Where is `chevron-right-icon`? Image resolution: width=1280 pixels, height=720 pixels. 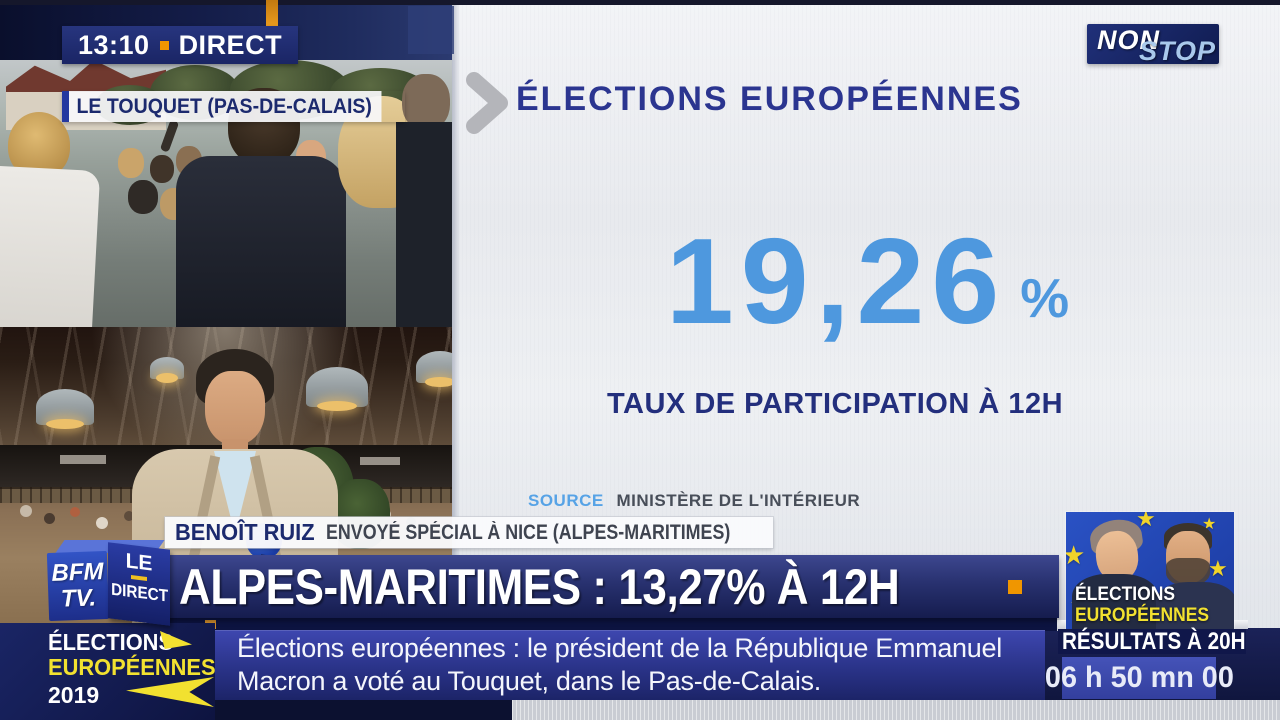
chevron-right-icon is located at coordinates (488, 103).